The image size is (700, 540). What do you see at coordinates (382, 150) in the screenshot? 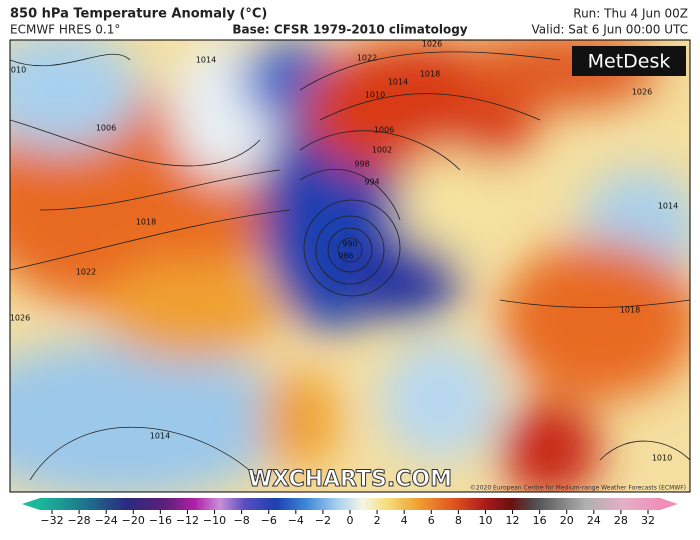
I see `isobar-label: 1002` at bounding box center [382, 150].